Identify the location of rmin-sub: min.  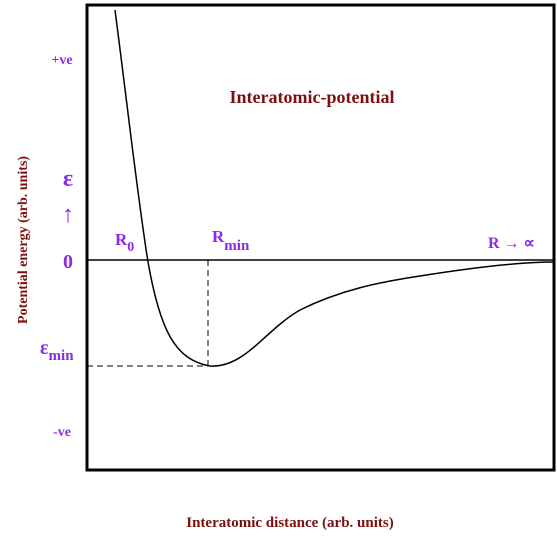
(237, 246).